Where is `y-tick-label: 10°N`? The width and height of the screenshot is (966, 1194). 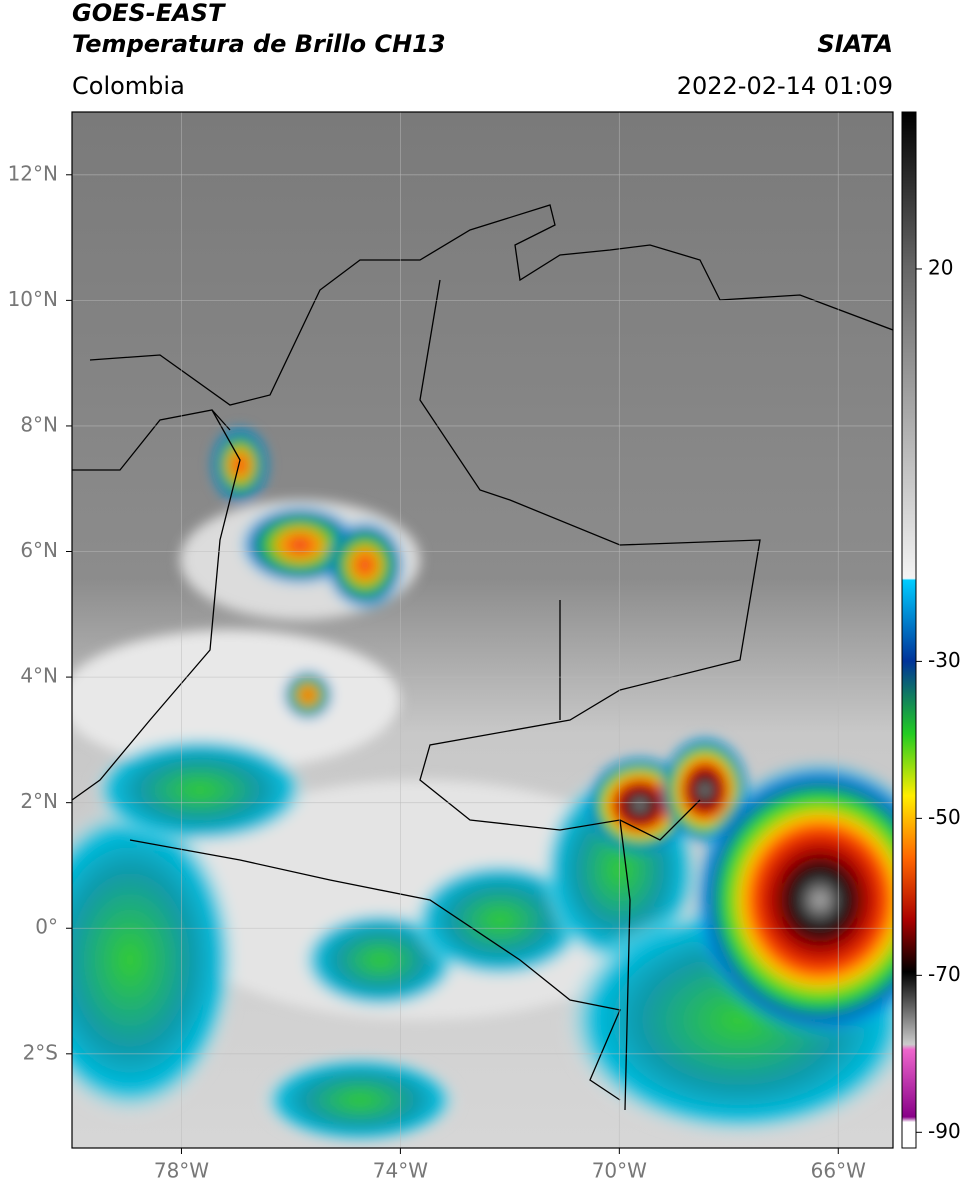
y-tick-label: 10°N is located at coordinates (33, 299).